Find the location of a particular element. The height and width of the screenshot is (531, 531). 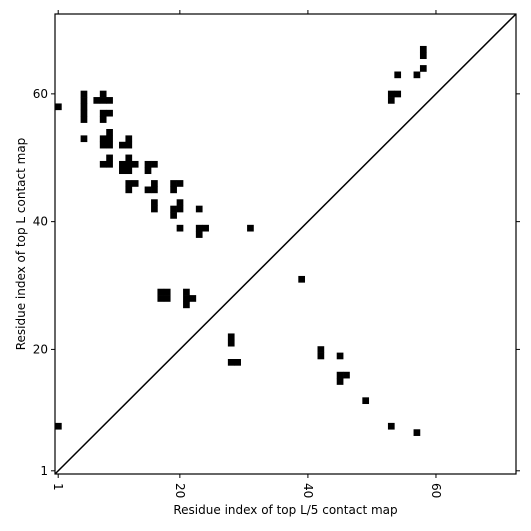

y-tick-label: 60 is located at coordinates (40, 94).